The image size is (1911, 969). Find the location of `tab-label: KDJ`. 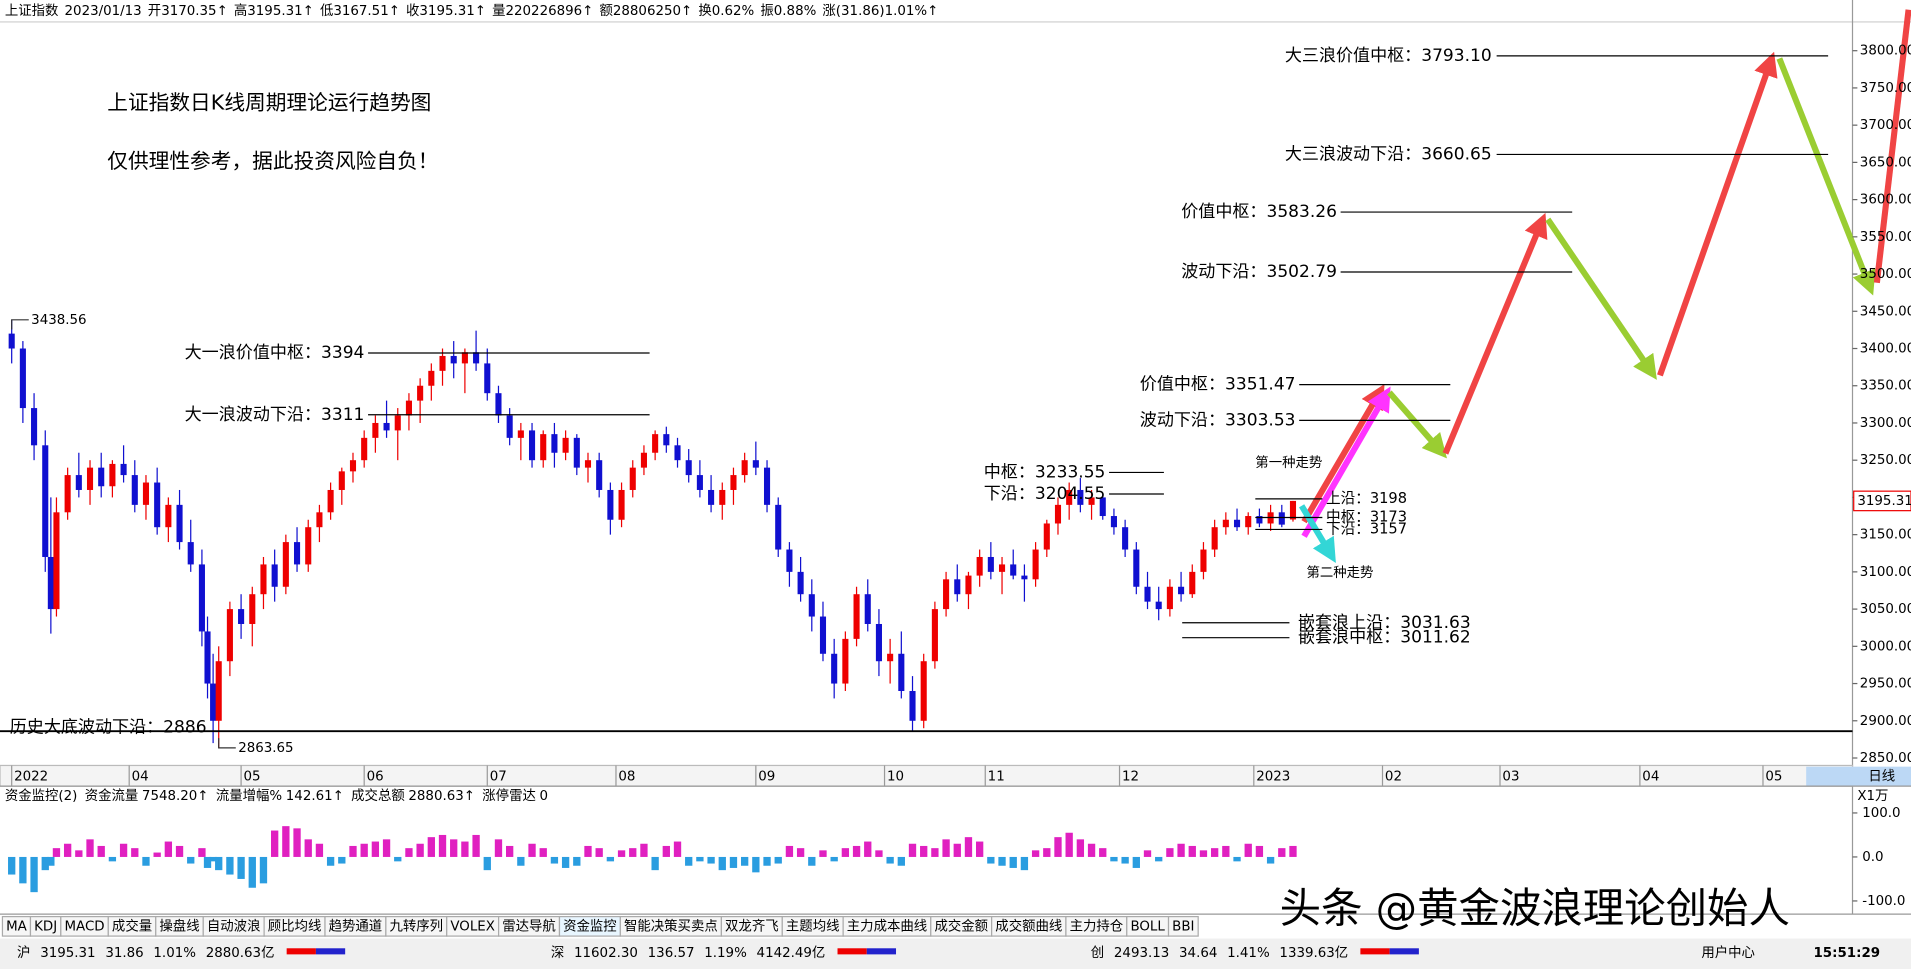

tab-label: KDJ is located at coordinates (45, 926).